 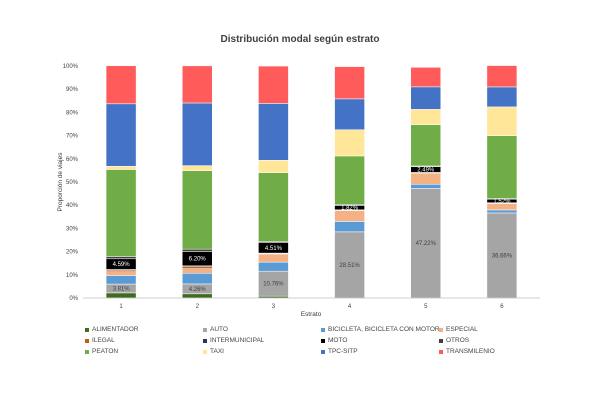 What do you see at coordinates (350, 307) in the screenshot?
I see `x-tick-label: 4` at bounding box center [350, 307].